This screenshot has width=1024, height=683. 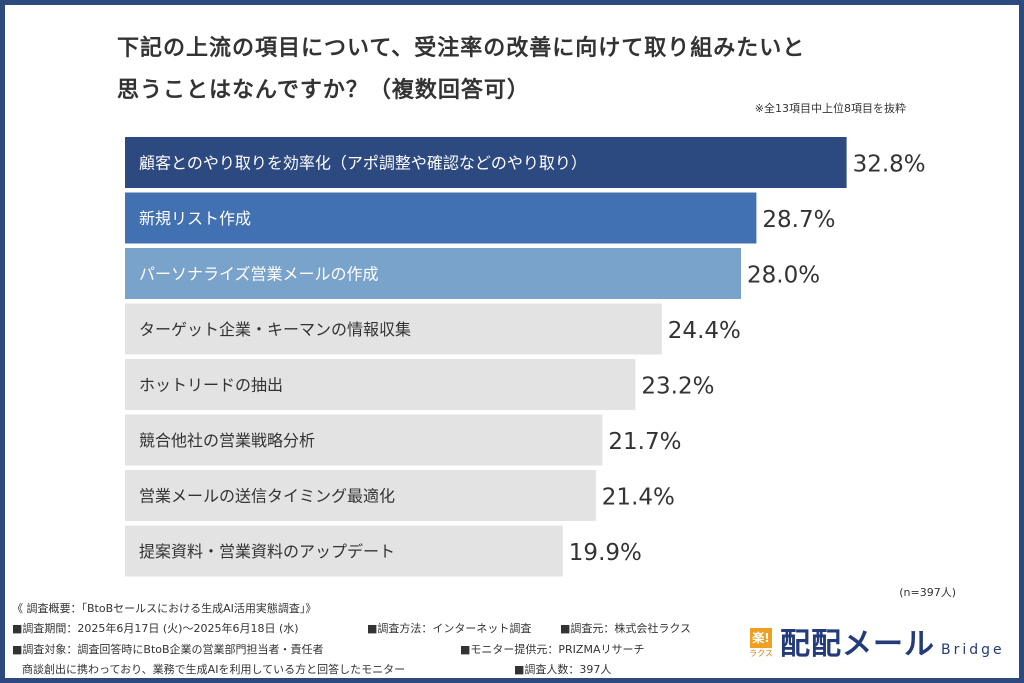 I want to click on logo-name: 配配メール, so click(x=857, y=644).